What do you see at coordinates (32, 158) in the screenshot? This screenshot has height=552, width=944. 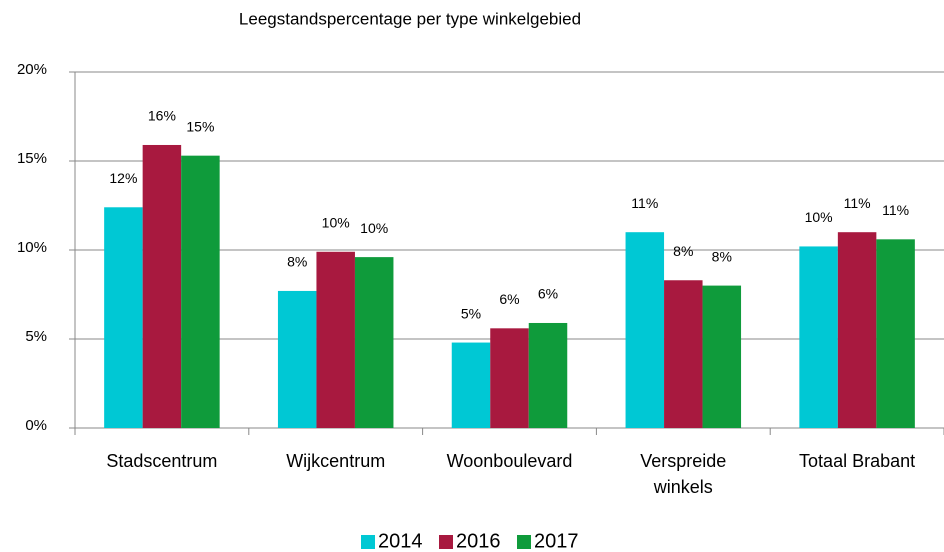 I see `y-tick-label: 15%` at bounding box center [32, 158].